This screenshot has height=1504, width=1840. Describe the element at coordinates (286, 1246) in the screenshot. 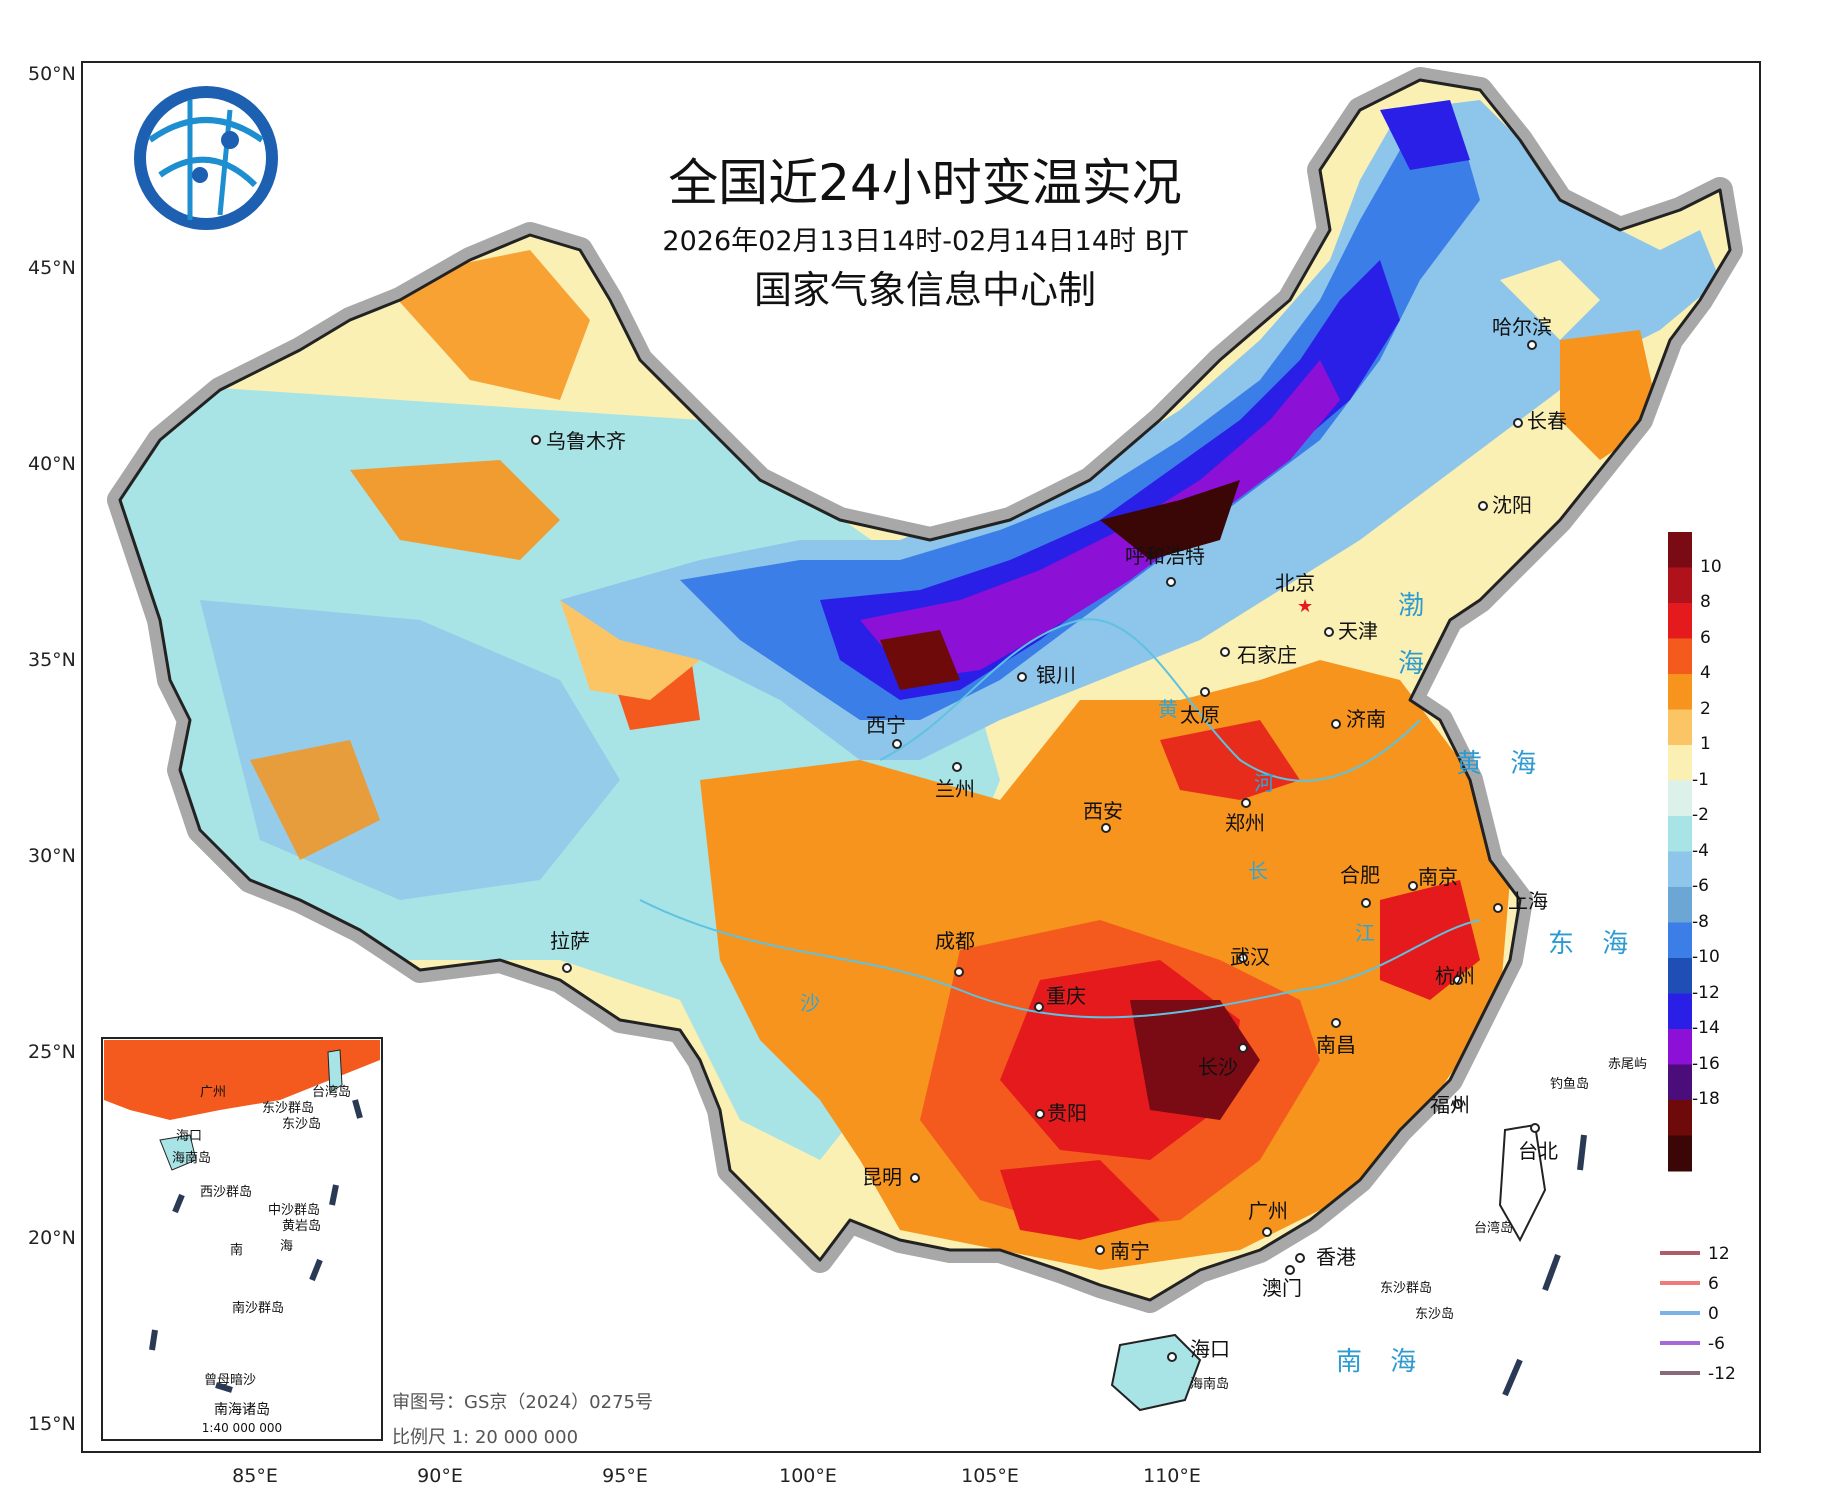

I see `inset-label: 海` at that location.